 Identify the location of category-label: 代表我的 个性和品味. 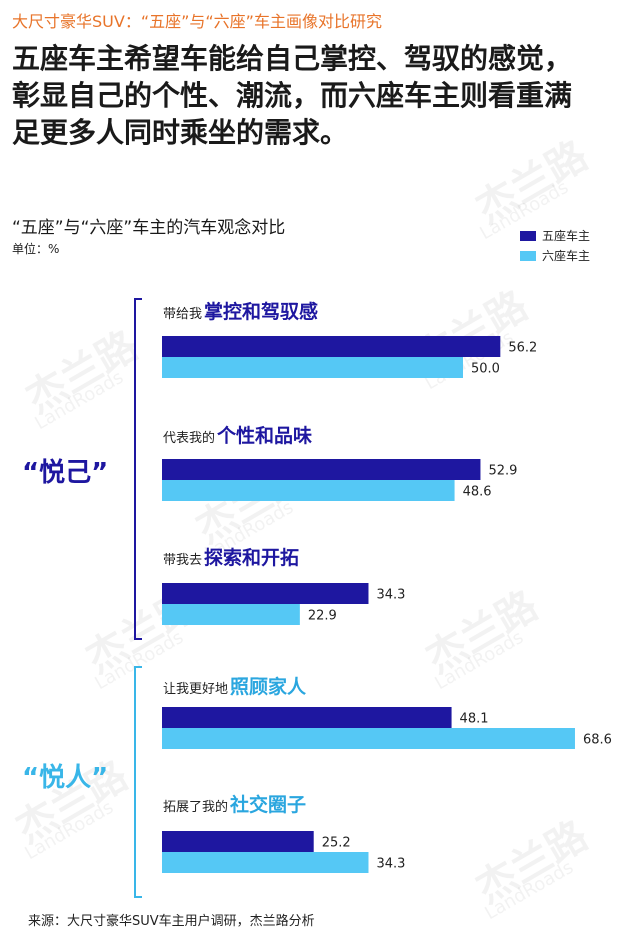
(237, 434).